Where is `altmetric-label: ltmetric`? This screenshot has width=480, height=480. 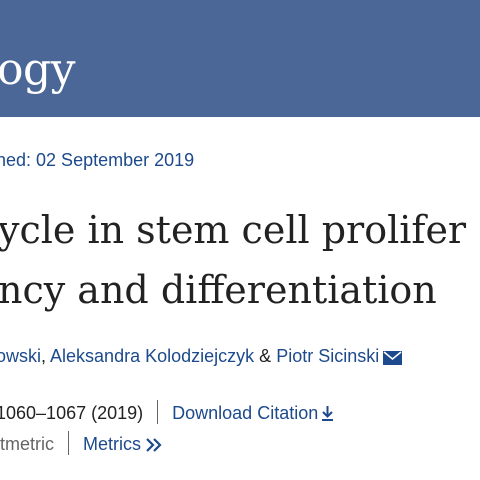
altmetric-label: ltmetric is located at coordinates (27, 444).